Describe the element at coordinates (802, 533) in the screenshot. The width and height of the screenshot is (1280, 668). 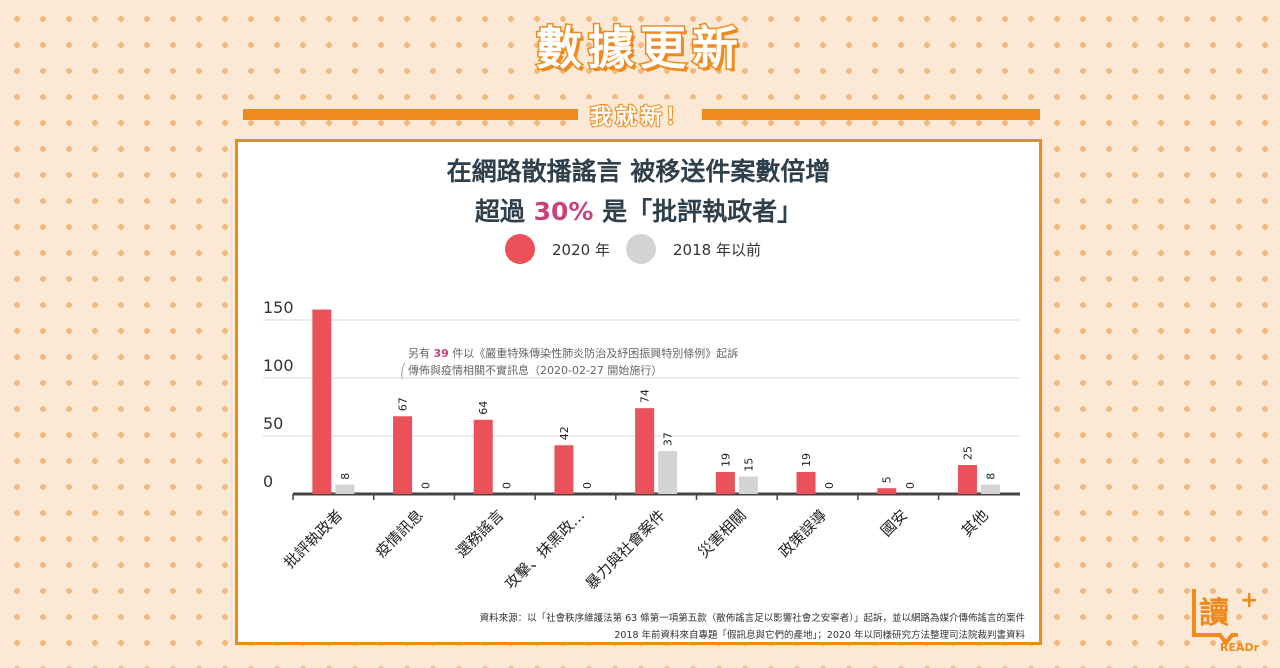
I see `x-tick-label: 政策誤導` at that location.